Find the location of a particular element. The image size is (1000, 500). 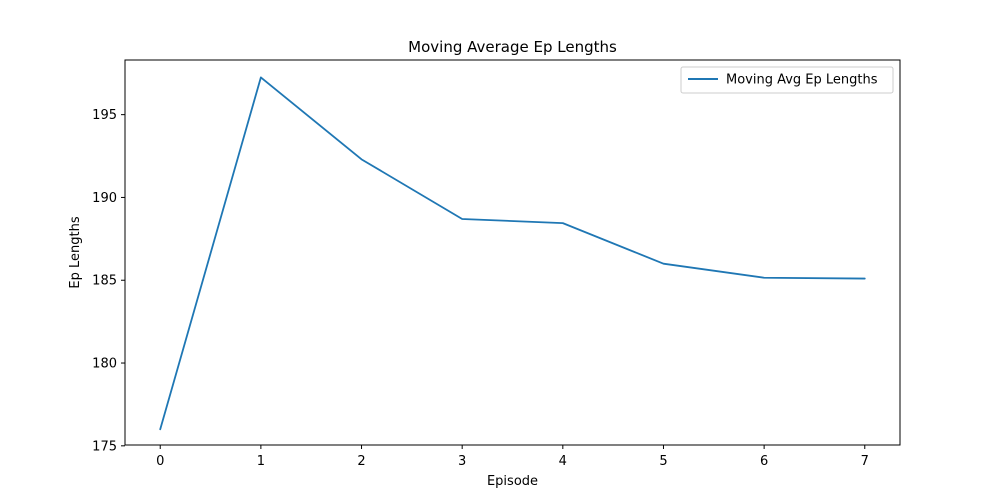

legend-label: Moving Avg Ep Lengths is located at coordinates (802, 80).